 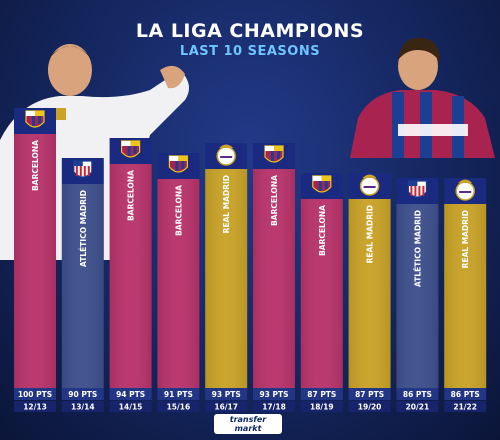 I want to click on season-tick-label: 19/20, so click(x=370, y=407).